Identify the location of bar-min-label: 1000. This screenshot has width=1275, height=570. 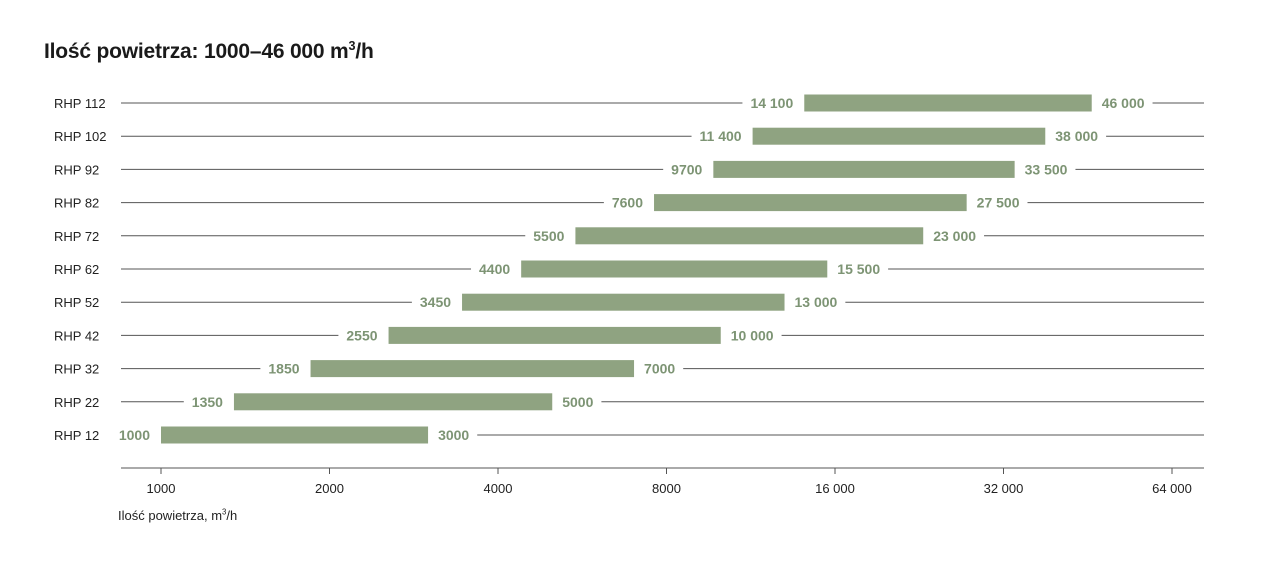
(134, 435).